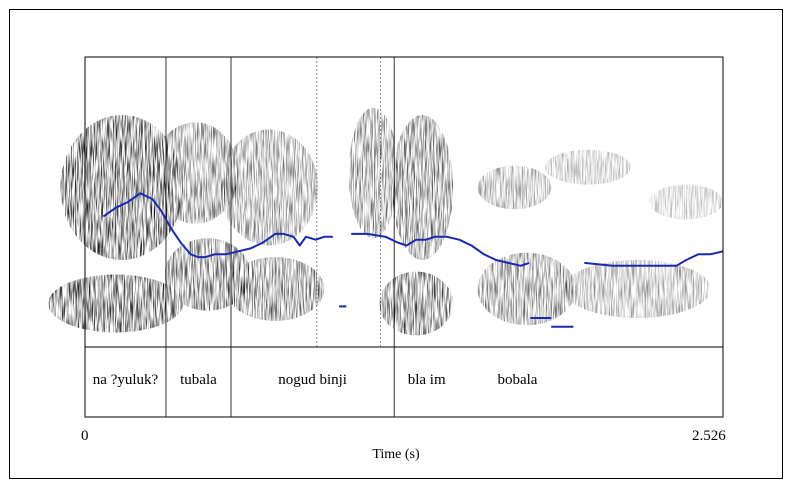  What do you see at coordinates (396, 454) in the screenshot?
I see `x-axis-label: Time (s)` at bounding box center [396, 454].